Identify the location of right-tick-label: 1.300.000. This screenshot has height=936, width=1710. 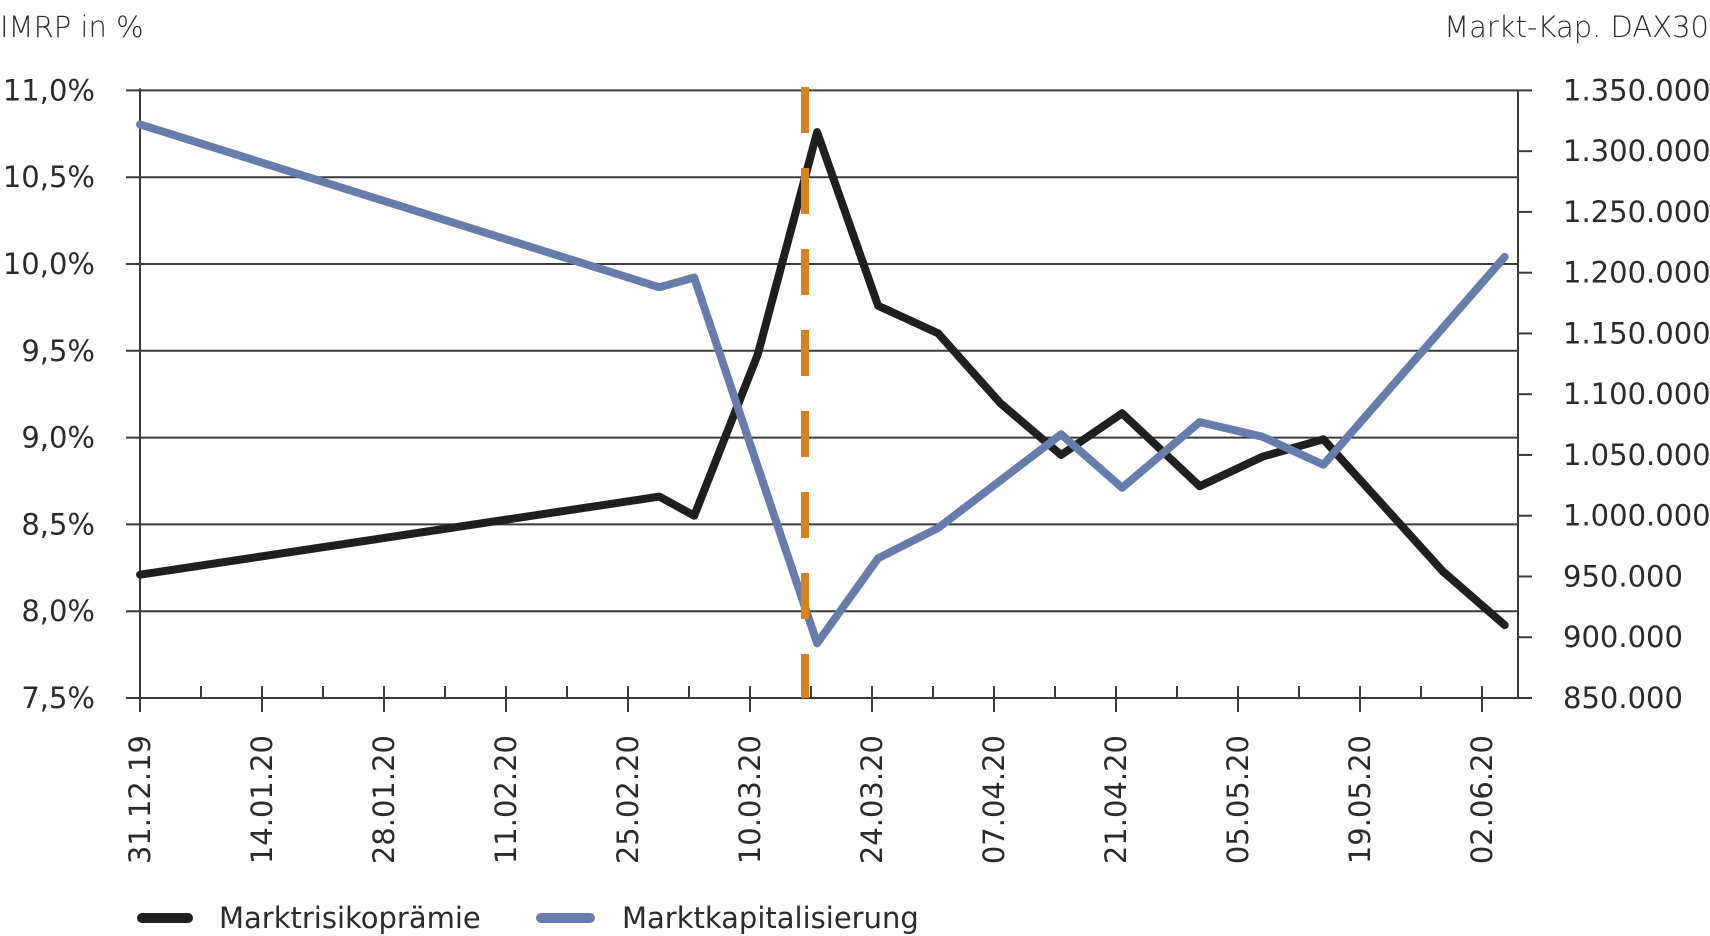
(1636, 151).